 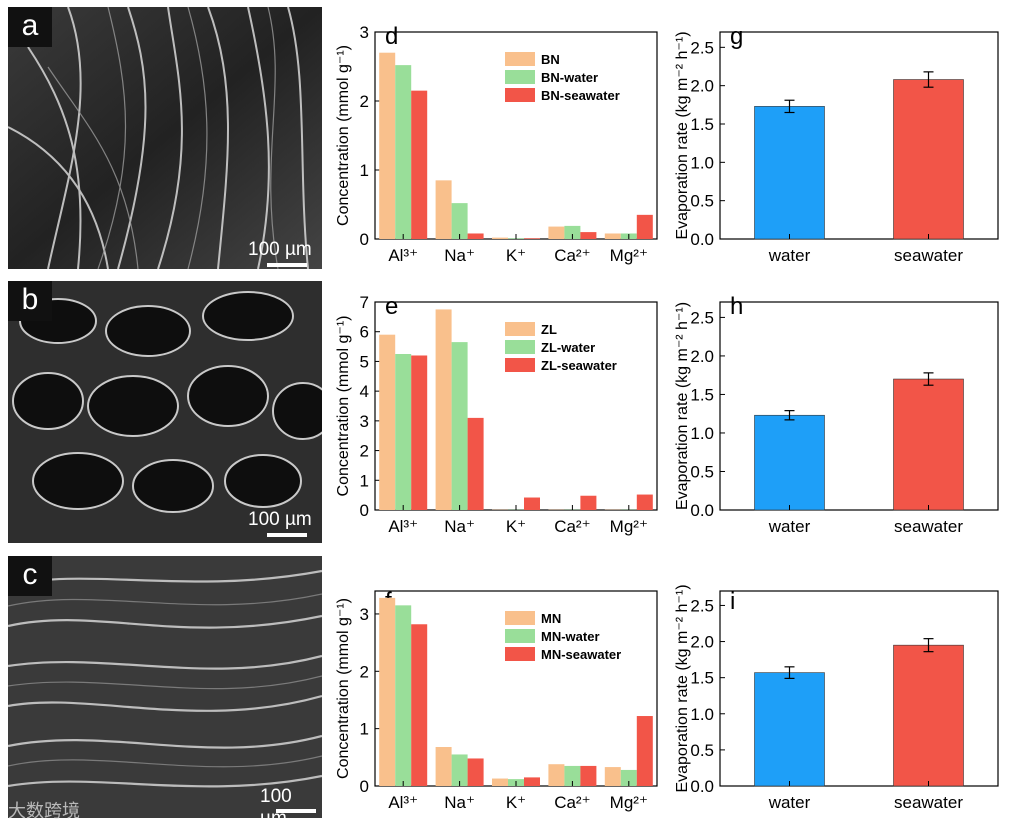 I want to click on legend-label: ZL-seawater, so click(x=579, y=365).